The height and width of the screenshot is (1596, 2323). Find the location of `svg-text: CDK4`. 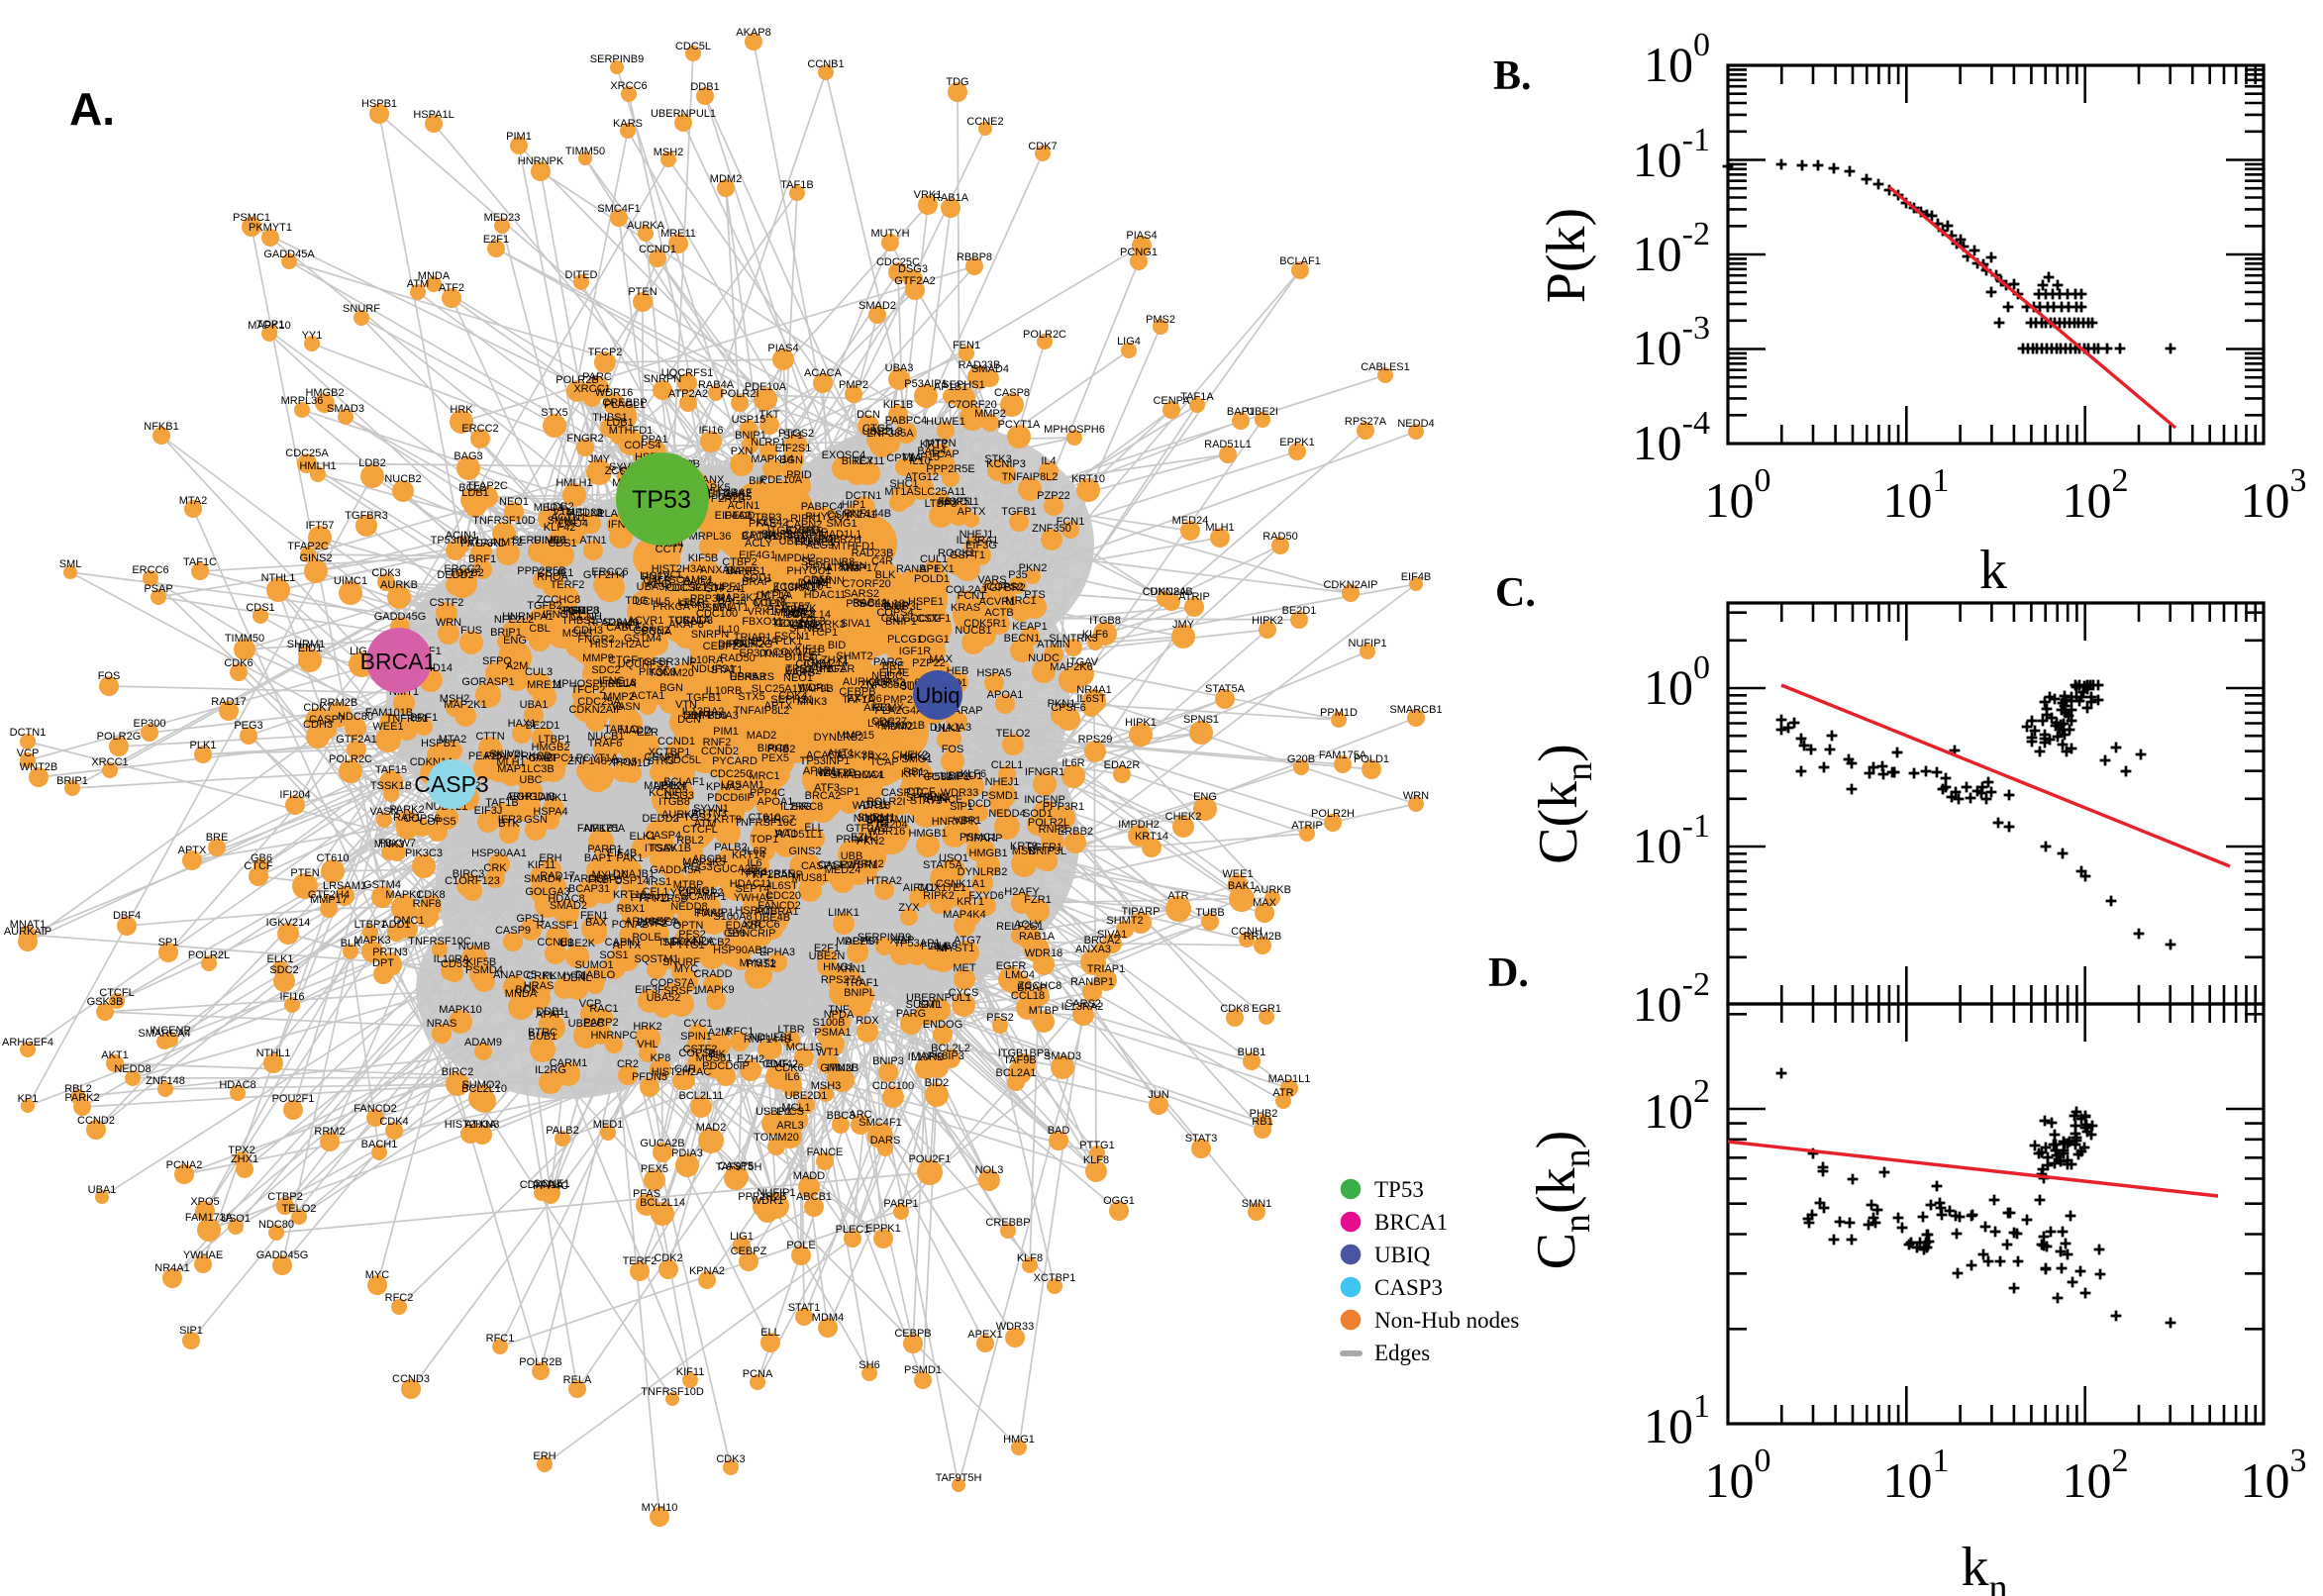

svg-text: CDK4 is located at coordinates (792, 696).